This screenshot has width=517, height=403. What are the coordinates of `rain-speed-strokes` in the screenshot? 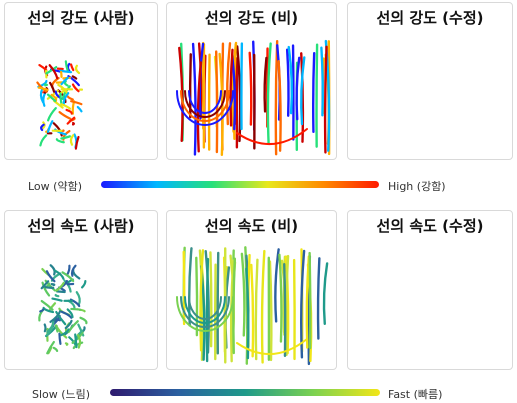 It's located at (252, 290).